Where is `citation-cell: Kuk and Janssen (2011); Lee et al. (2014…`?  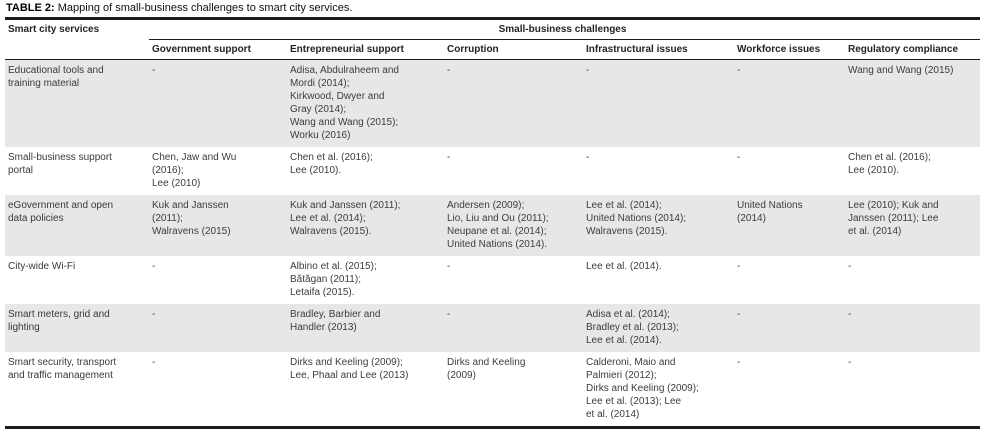 citation-cell: Kuk and Janssen (2011); Lee et al. (2014… is located at coordinates (345, 218).